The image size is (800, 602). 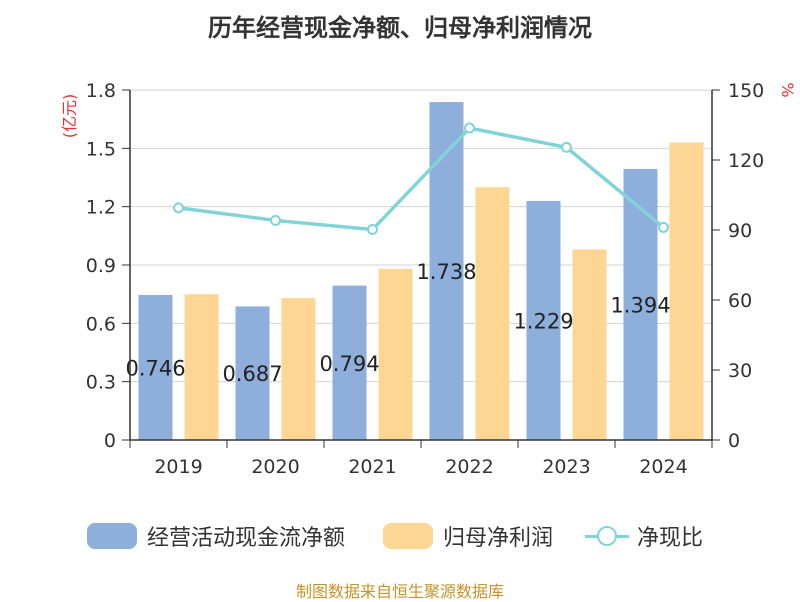 What do you see at coordinates (178, 467) in the screenshot?
I see `x-tick-label: 2019` at bounding box center [178, 467].